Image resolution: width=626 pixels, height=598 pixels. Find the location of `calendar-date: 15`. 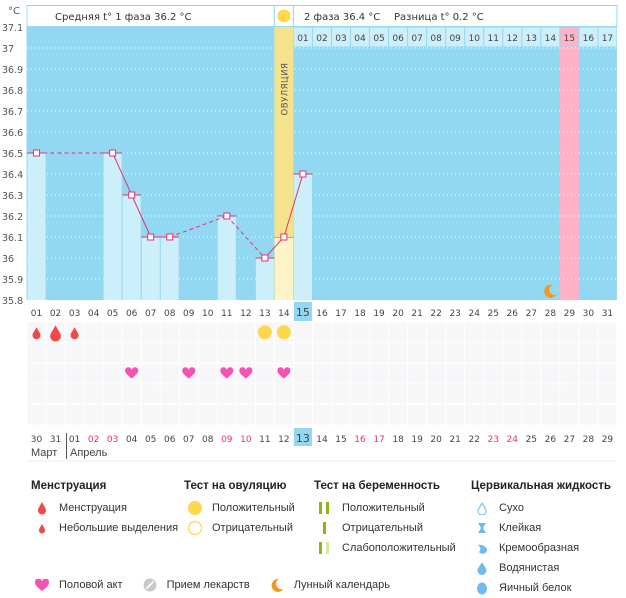

calendar-date: 15 is located at coordinates (340, 440).